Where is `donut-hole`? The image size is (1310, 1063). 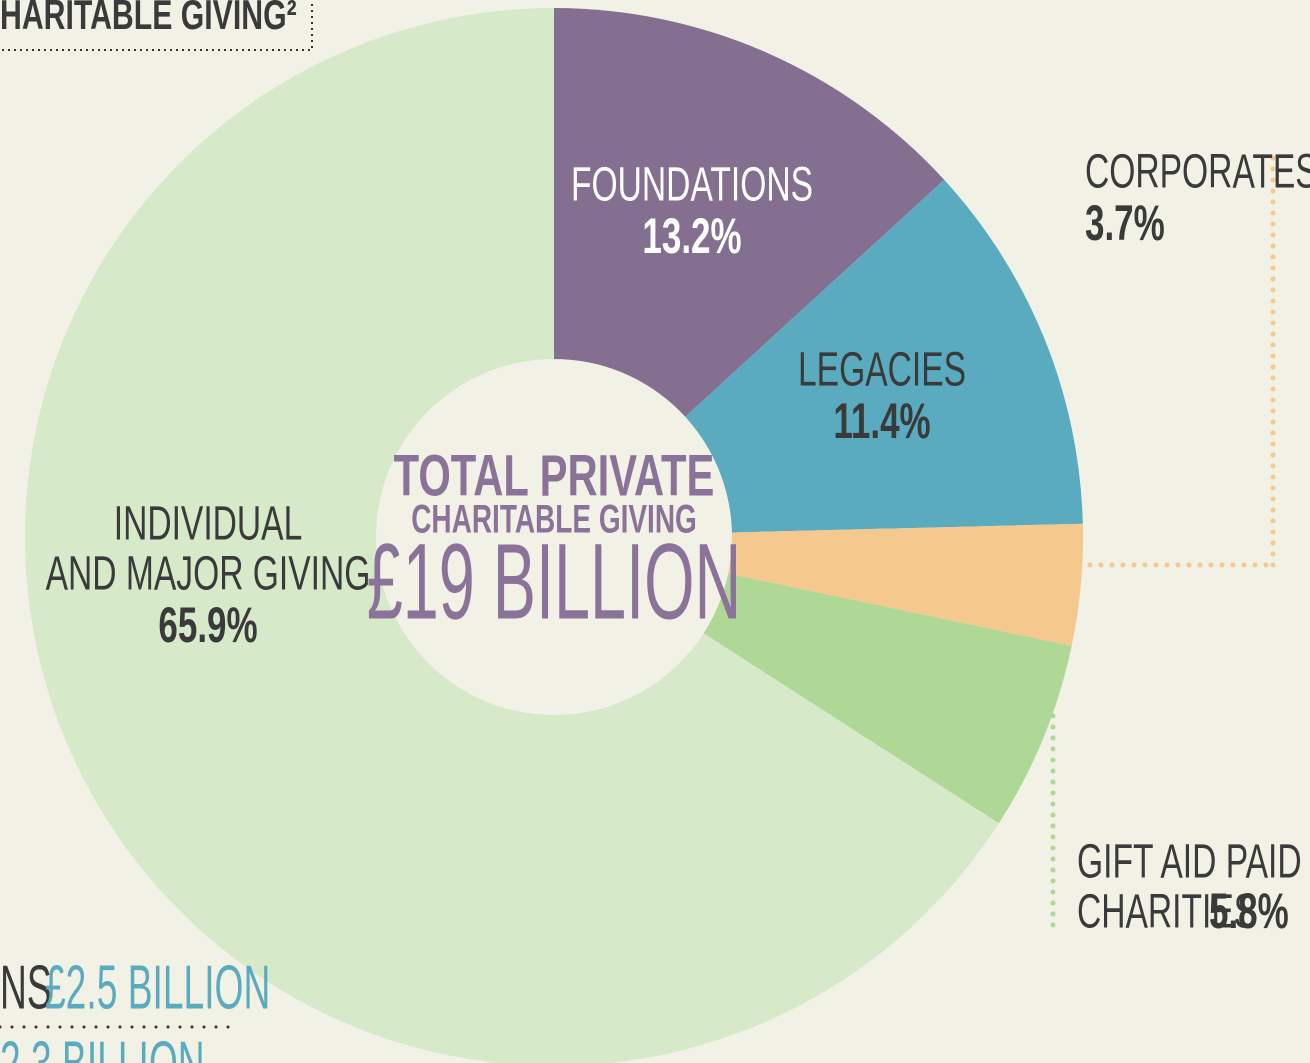 donut-hole is located at coordinates (554, 537).